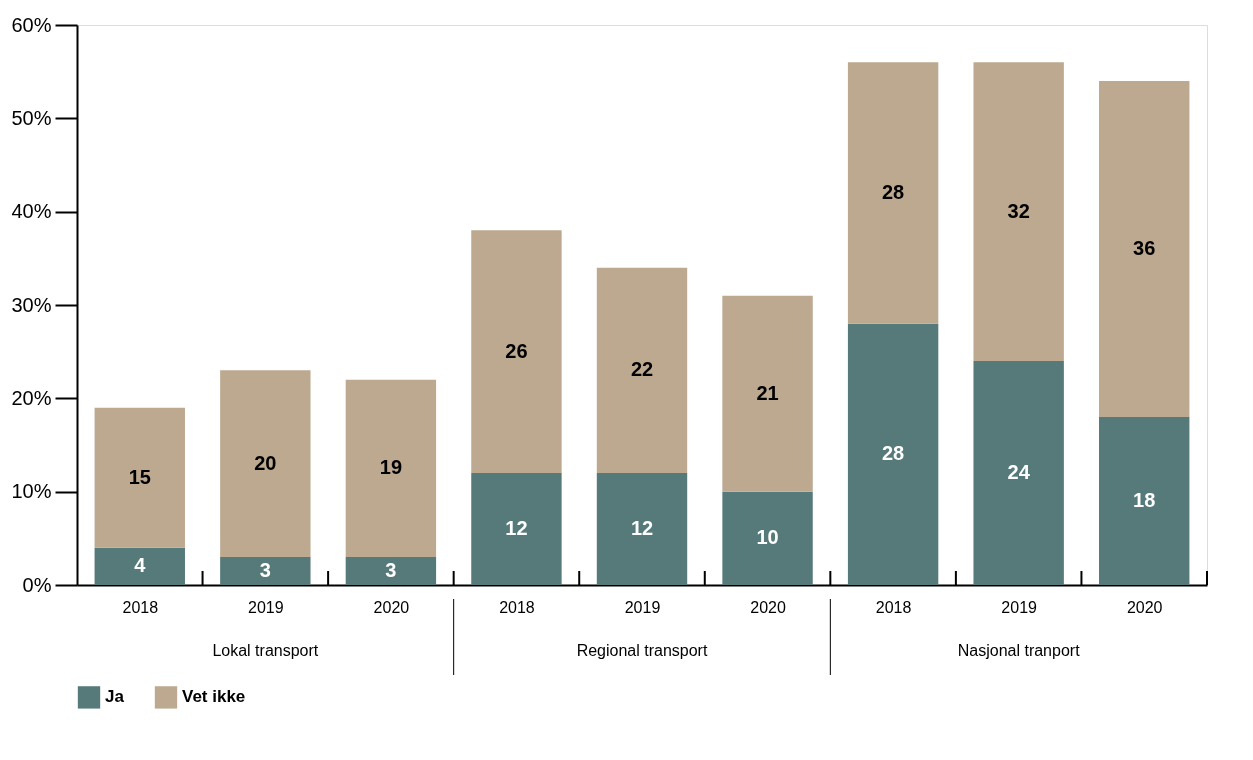 The width and height of the screenshot is (1253, 760). I want to click on data-label: 36, so click(1144, 248).